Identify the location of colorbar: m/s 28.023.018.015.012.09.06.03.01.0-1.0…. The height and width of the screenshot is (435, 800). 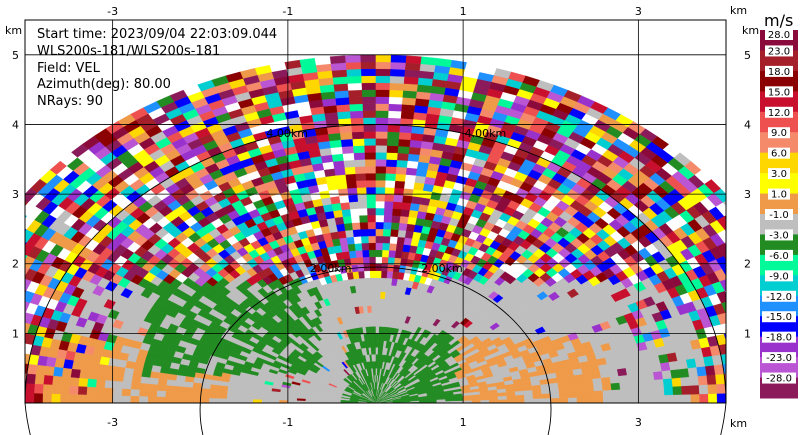
(779, 205).